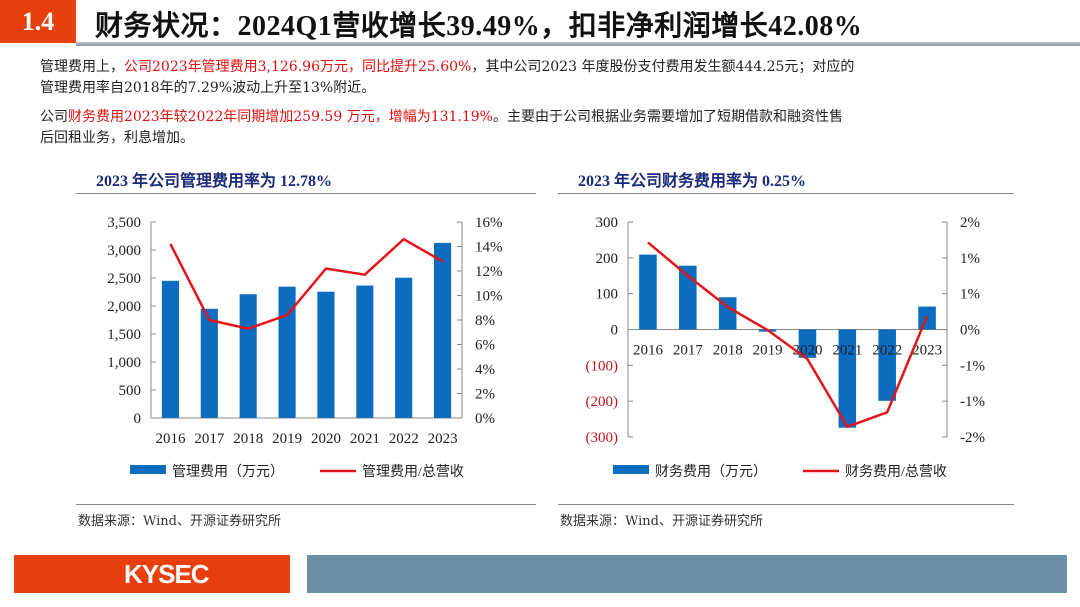 This screenshot has width=1080, height=607. I want to click on legend-line-label: 管理费用/总营收, so click(413, 472).